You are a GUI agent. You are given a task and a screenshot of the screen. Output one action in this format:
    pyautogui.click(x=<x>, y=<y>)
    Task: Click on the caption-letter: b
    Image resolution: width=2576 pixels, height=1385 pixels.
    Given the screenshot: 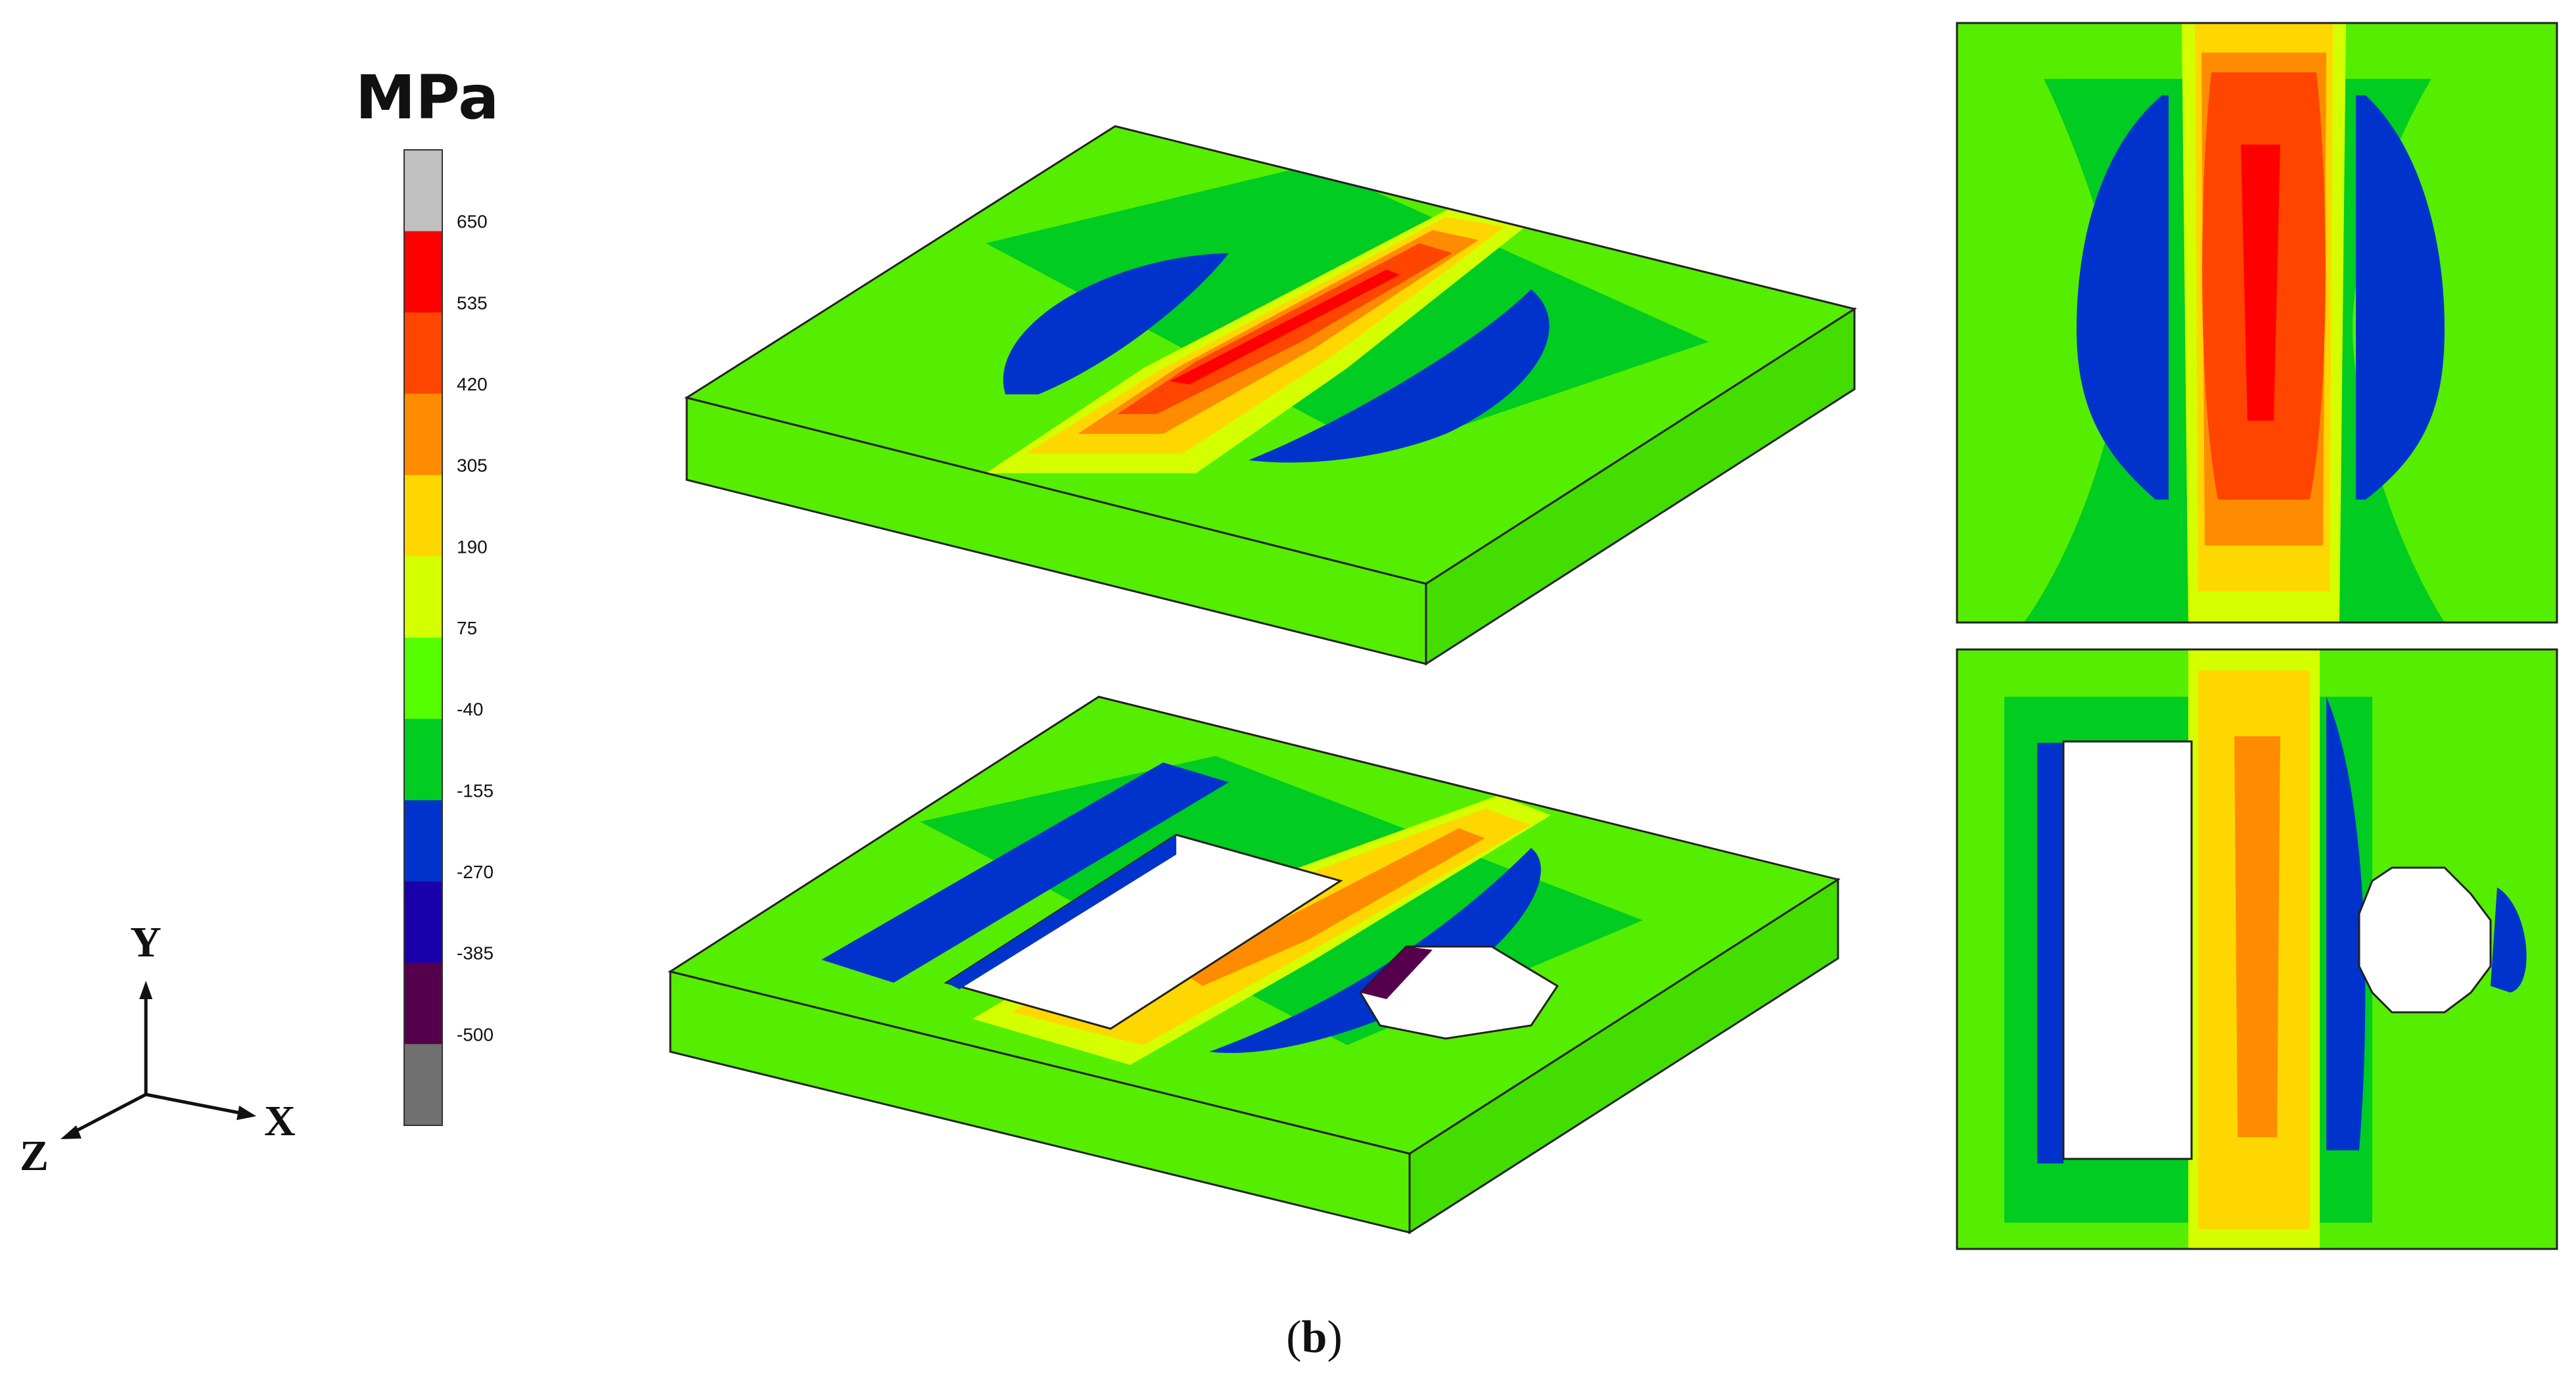 What is the action you would take?
    pyautogui.click(x=1314, y=1337)
    